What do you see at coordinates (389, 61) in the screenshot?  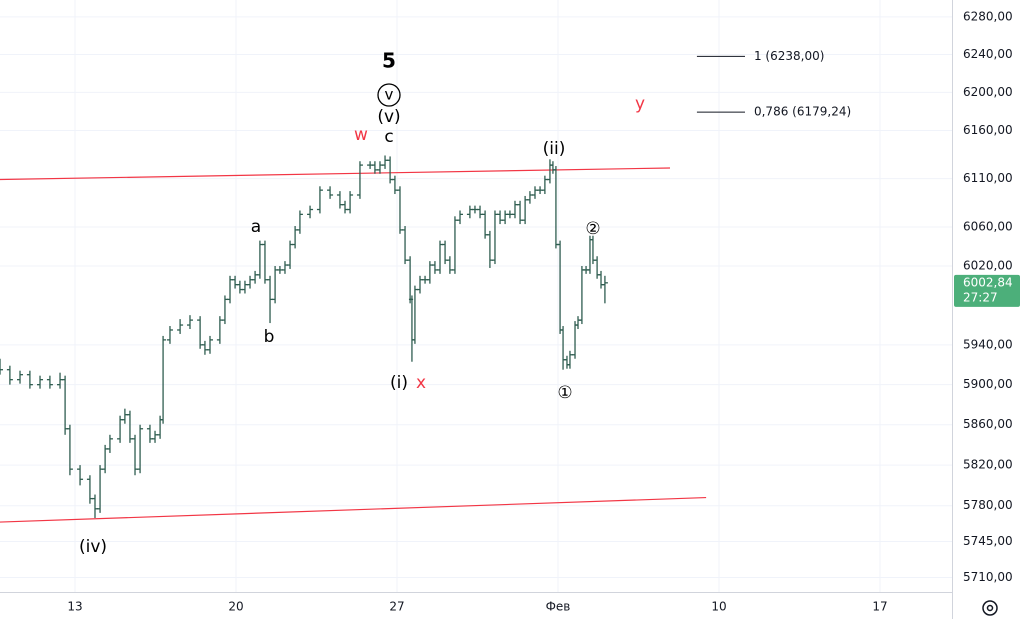 I see `wave-label: 5` at bounding box center [389, 61].